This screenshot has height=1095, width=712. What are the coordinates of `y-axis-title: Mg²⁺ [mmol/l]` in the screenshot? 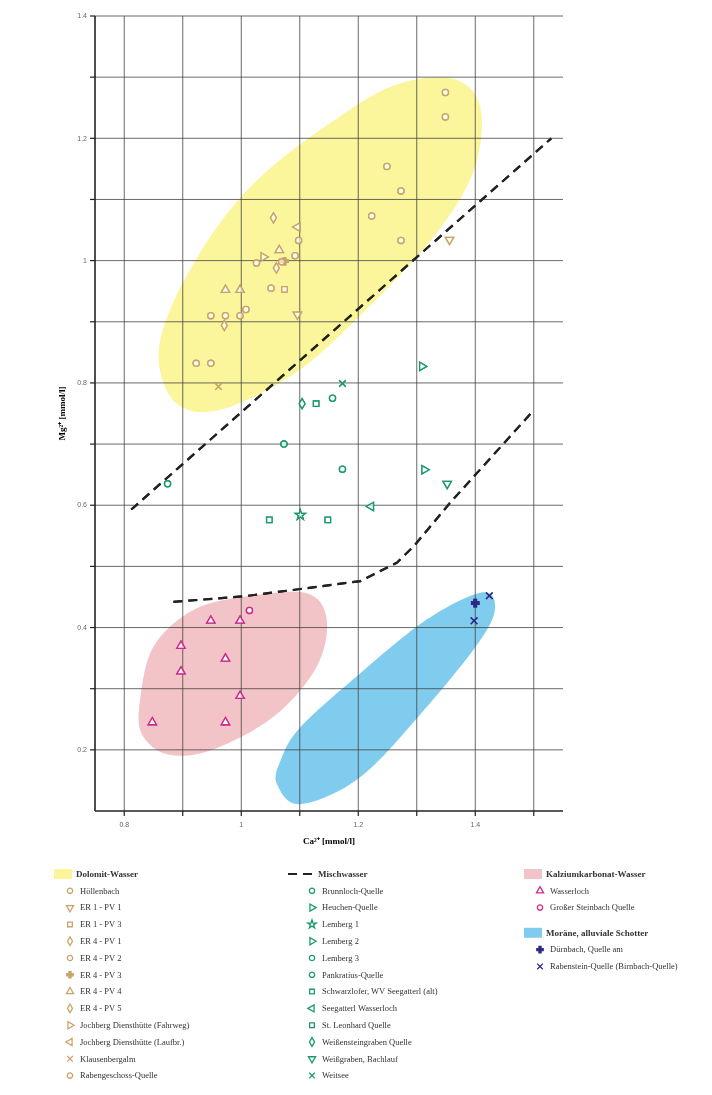 It's located at (62, 413).